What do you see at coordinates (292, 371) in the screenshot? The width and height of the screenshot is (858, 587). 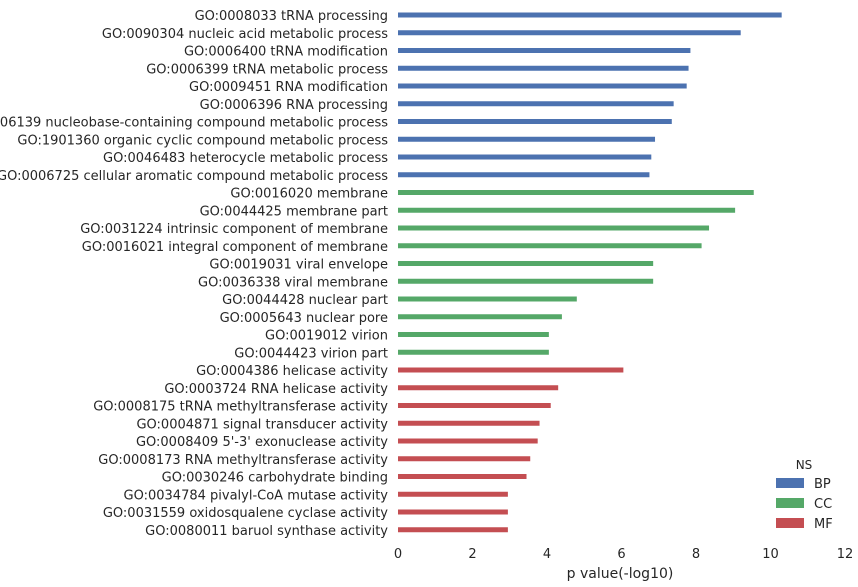 I see `category-label: GO:0004386 helicase activity` at bounding box center [292, 371].